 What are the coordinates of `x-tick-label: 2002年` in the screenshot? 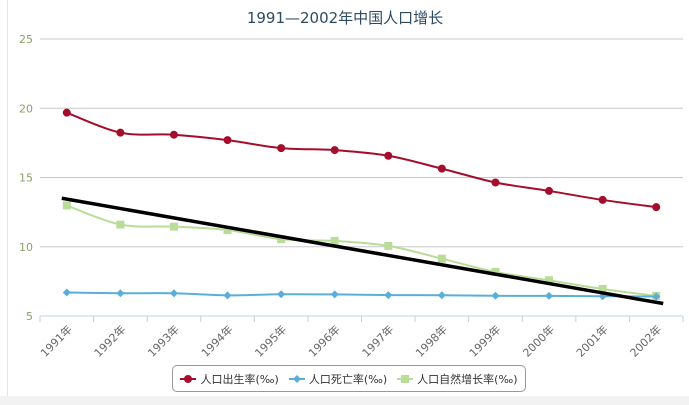 It's located at (645, 340).